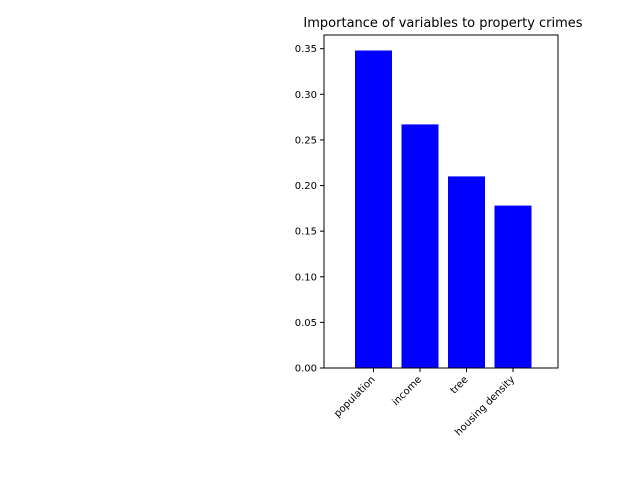 The width and height of the screenshot is (640, 480). Describe the element at coordinates (420, 246) in the screenshot. I see `bar-income` at that location.